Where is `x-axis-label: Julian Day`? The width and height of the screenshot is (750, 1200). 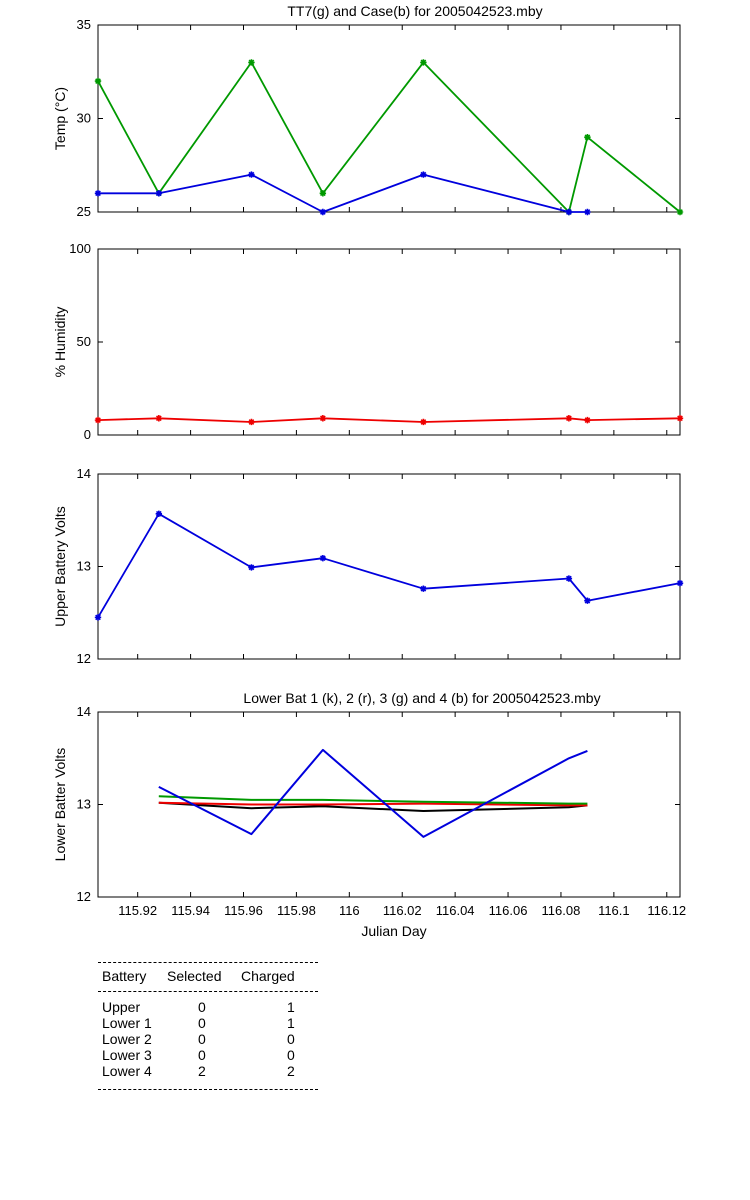 x-axis-label: Julian Day is located at coordinates (393, 931).